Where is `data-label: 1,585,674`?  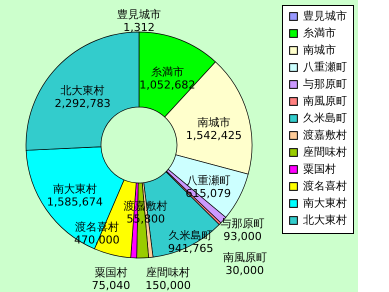 data-label: 1,585,674 is located at coordinates (74, 201).